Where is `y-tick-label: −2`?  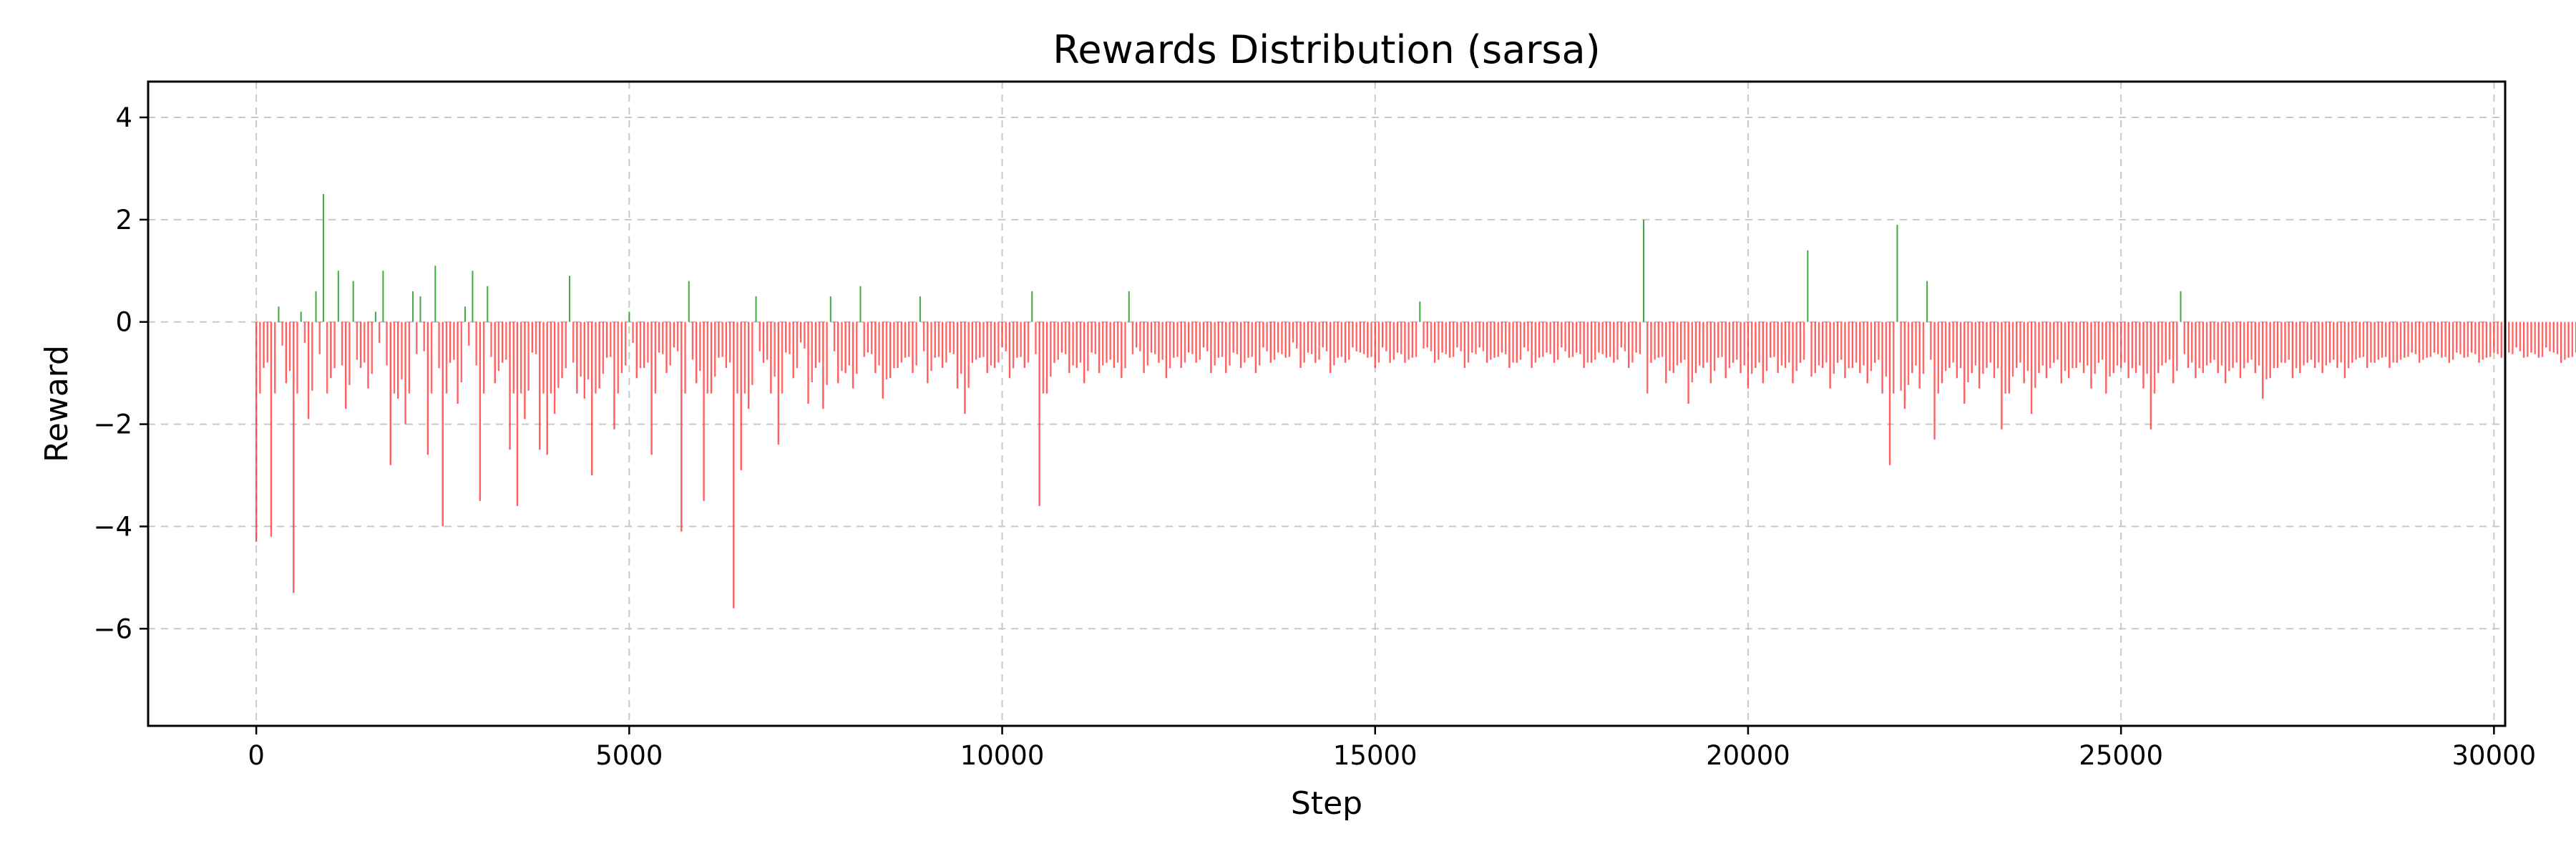
y-tick-label: −2 is located at coordinates (112, 424).